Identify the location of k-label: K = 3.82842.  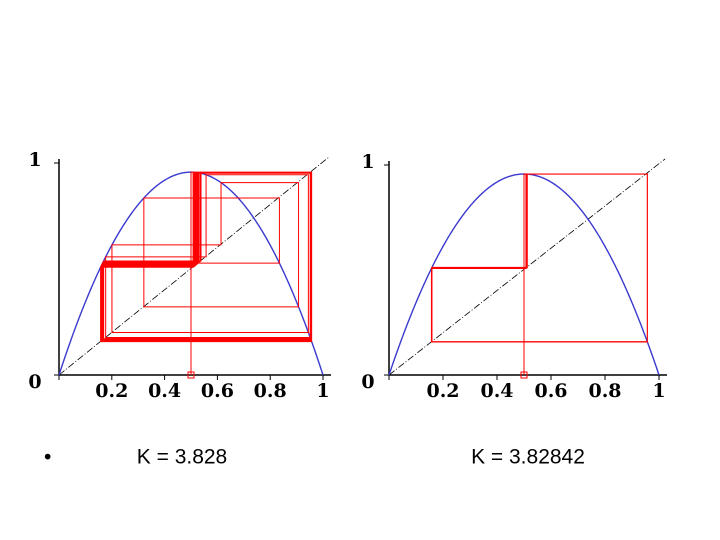
(528, 457).